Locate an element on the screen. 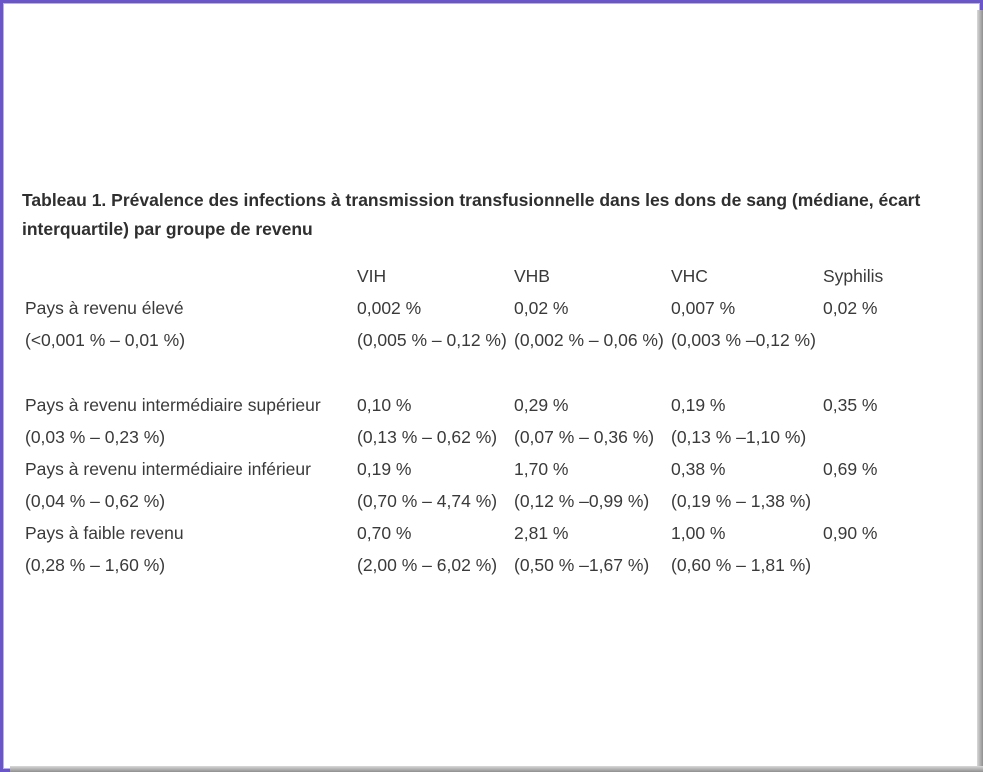 Image resolution: width=983 pixels, height=772 pixels. table-cell: 0,007 % is located at coordinates (703, 307).